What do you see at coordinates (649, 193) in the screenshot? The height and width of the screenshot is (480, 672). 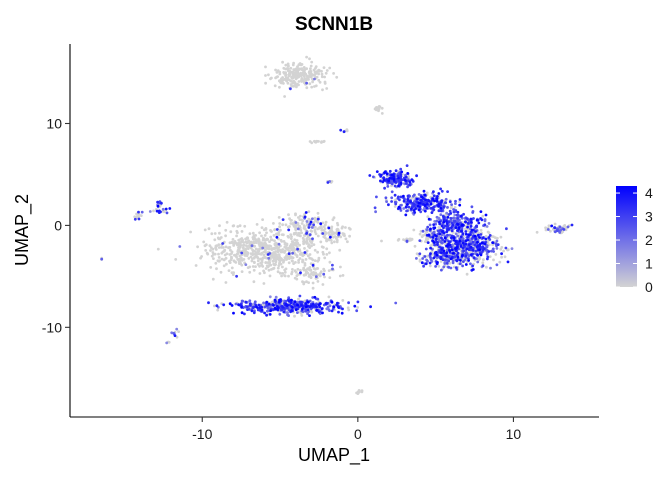 I see `colorbar-tick-label: 4` at bounding box center [649, 193].